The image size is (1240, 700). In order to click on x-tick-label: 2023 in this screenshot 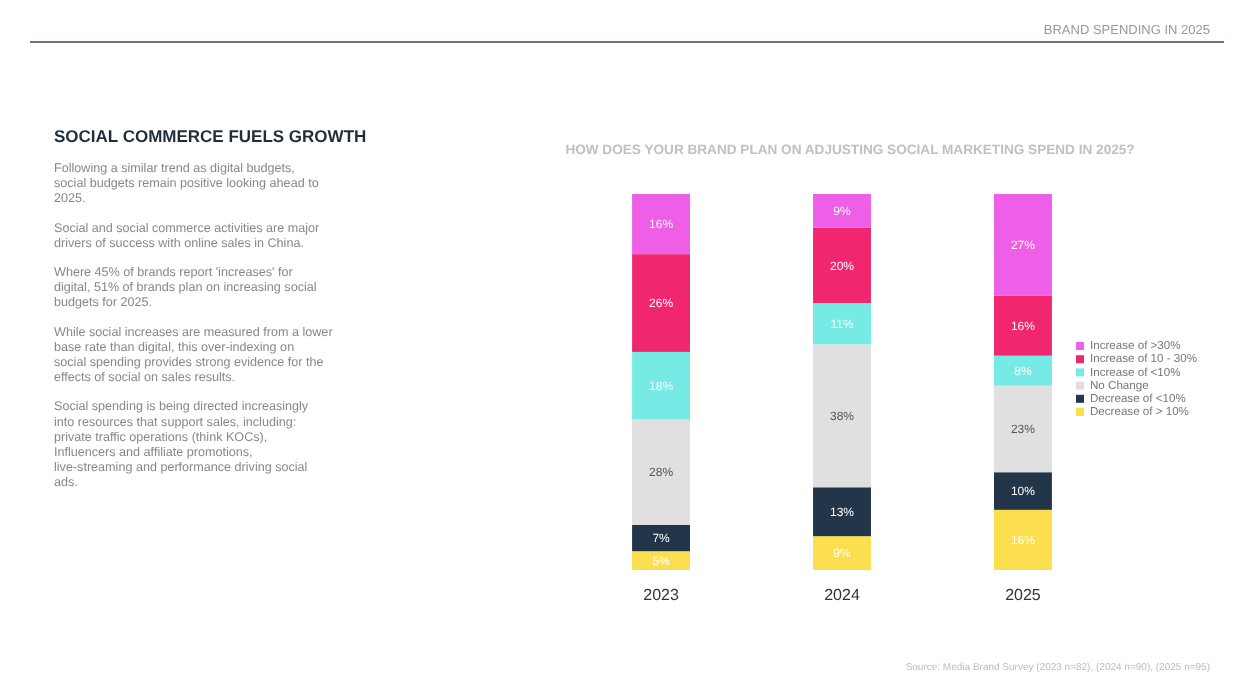, I will do `click(661, 595)`.